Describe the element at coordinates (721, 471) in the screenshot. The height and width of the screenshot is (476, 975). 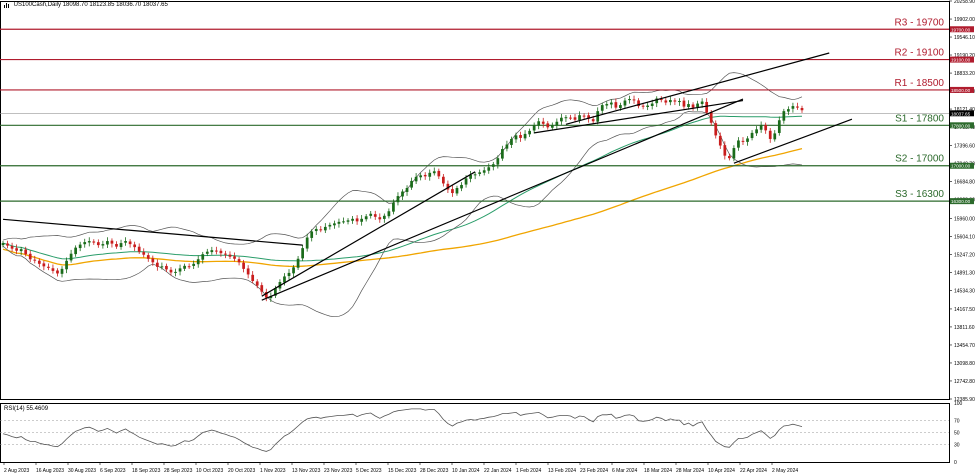
I see `date-axis-label: 10 Apr 2024` at that location.